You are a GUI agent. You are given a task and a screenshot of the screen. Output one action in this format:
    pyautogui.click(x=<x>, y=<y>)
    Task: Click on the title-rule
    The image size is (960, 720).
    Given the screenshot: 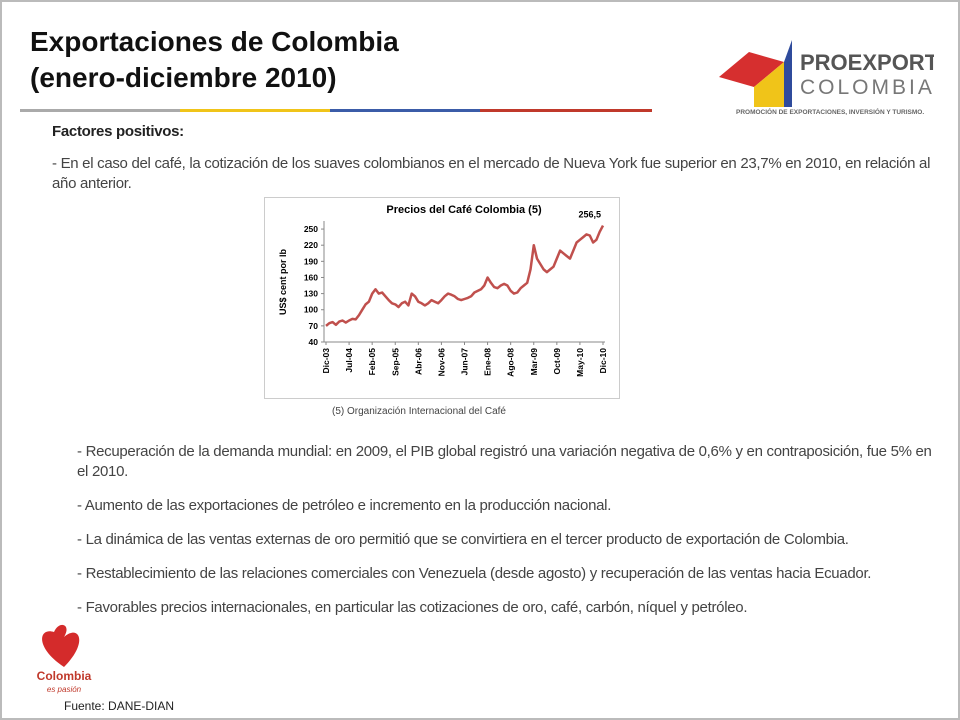 What is the action you would take?
    pyautogui.click(x=336, y=110)
    